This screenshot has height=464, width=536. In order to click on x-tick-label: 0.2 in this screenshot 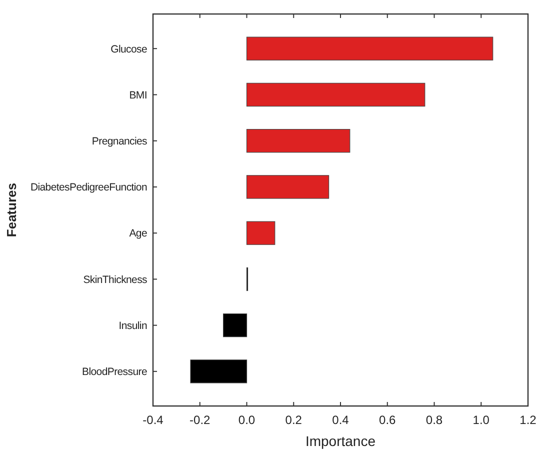, I will do `click(293, 420)`.